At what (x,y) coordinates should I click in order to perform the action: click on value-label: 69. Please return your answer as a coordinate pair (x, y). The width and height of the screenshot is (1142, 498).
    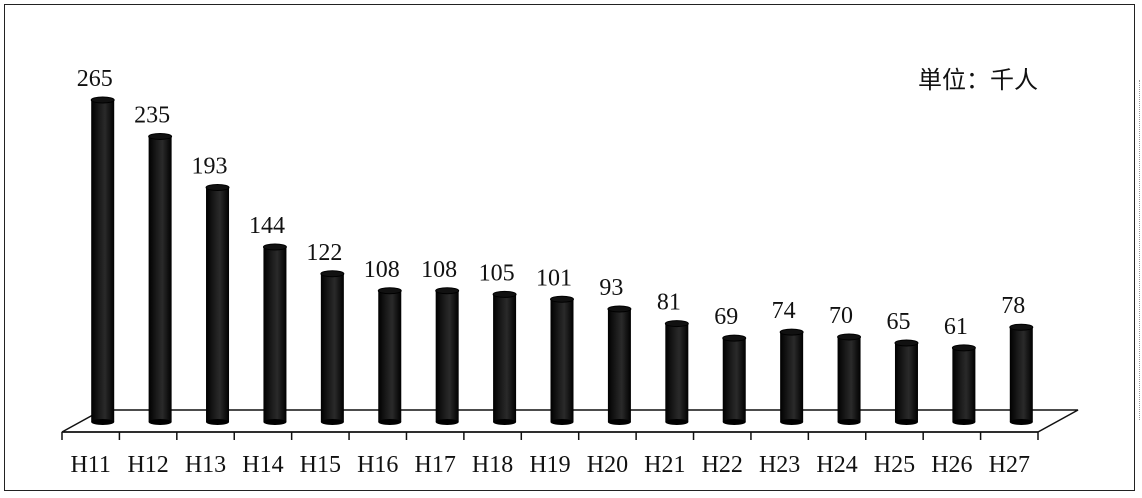
    Looking at the image, I should click on (726, 317).